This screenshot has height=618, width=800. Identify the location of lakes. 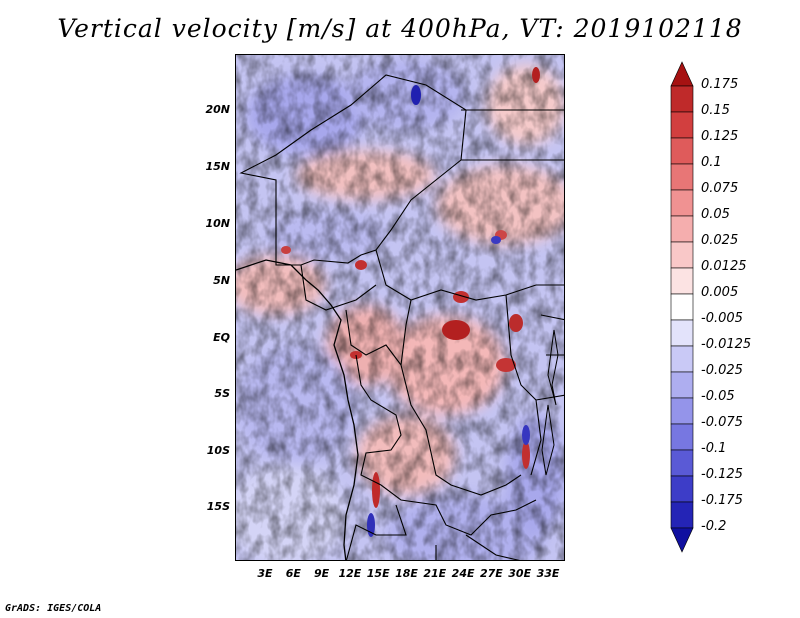
(550, 402).